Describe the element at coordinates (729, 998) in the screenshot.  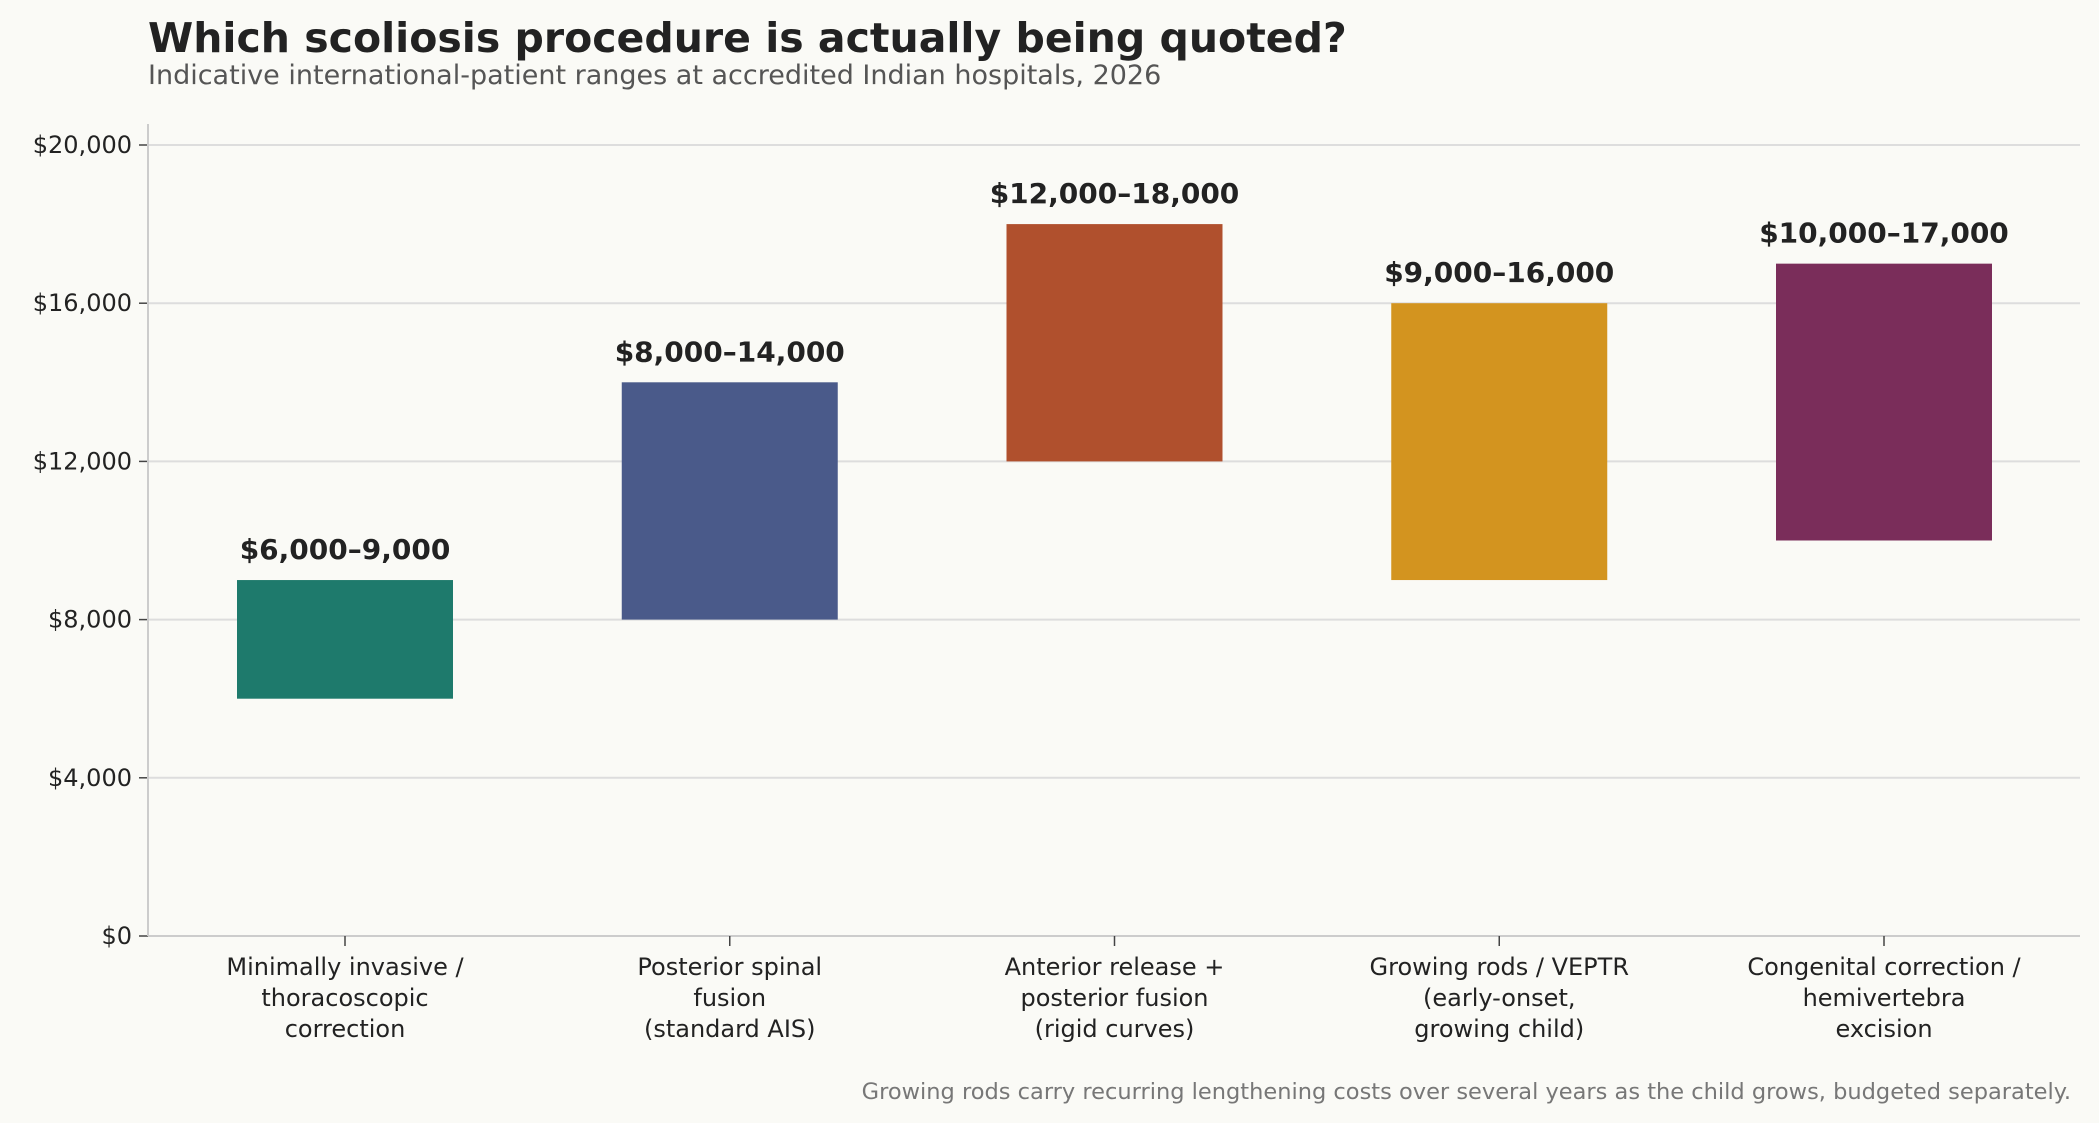
I see `x-tick-label: fusion` at that location.